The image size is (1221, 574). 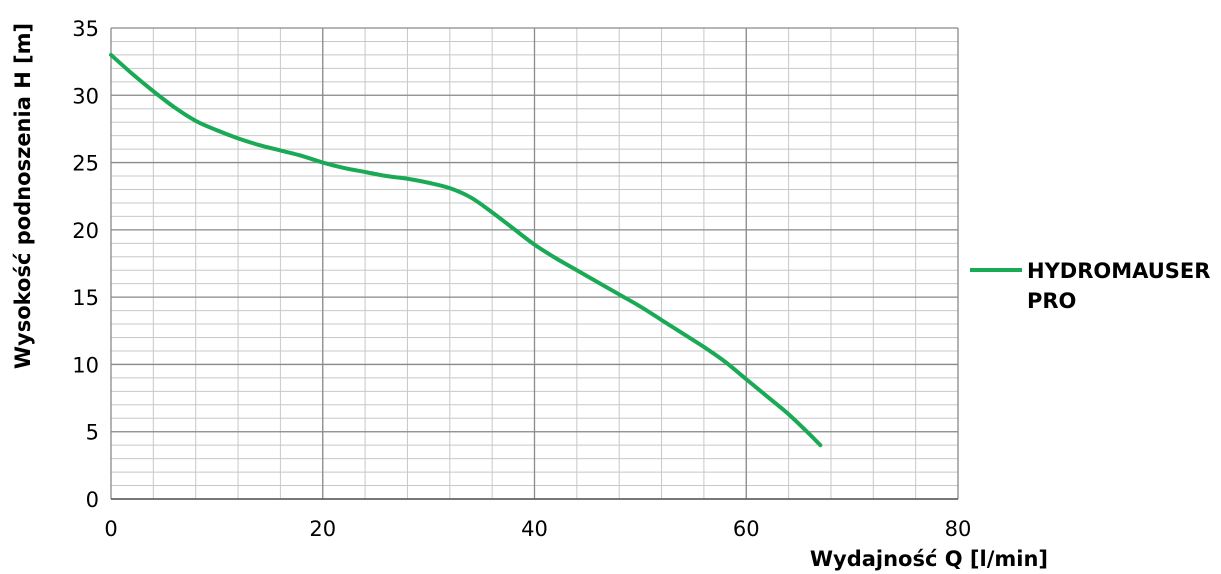 What do you see at coordinates (958, 529) in the screenshot?
I see `x-tick-label: 80` at bounding box center [958, 529].